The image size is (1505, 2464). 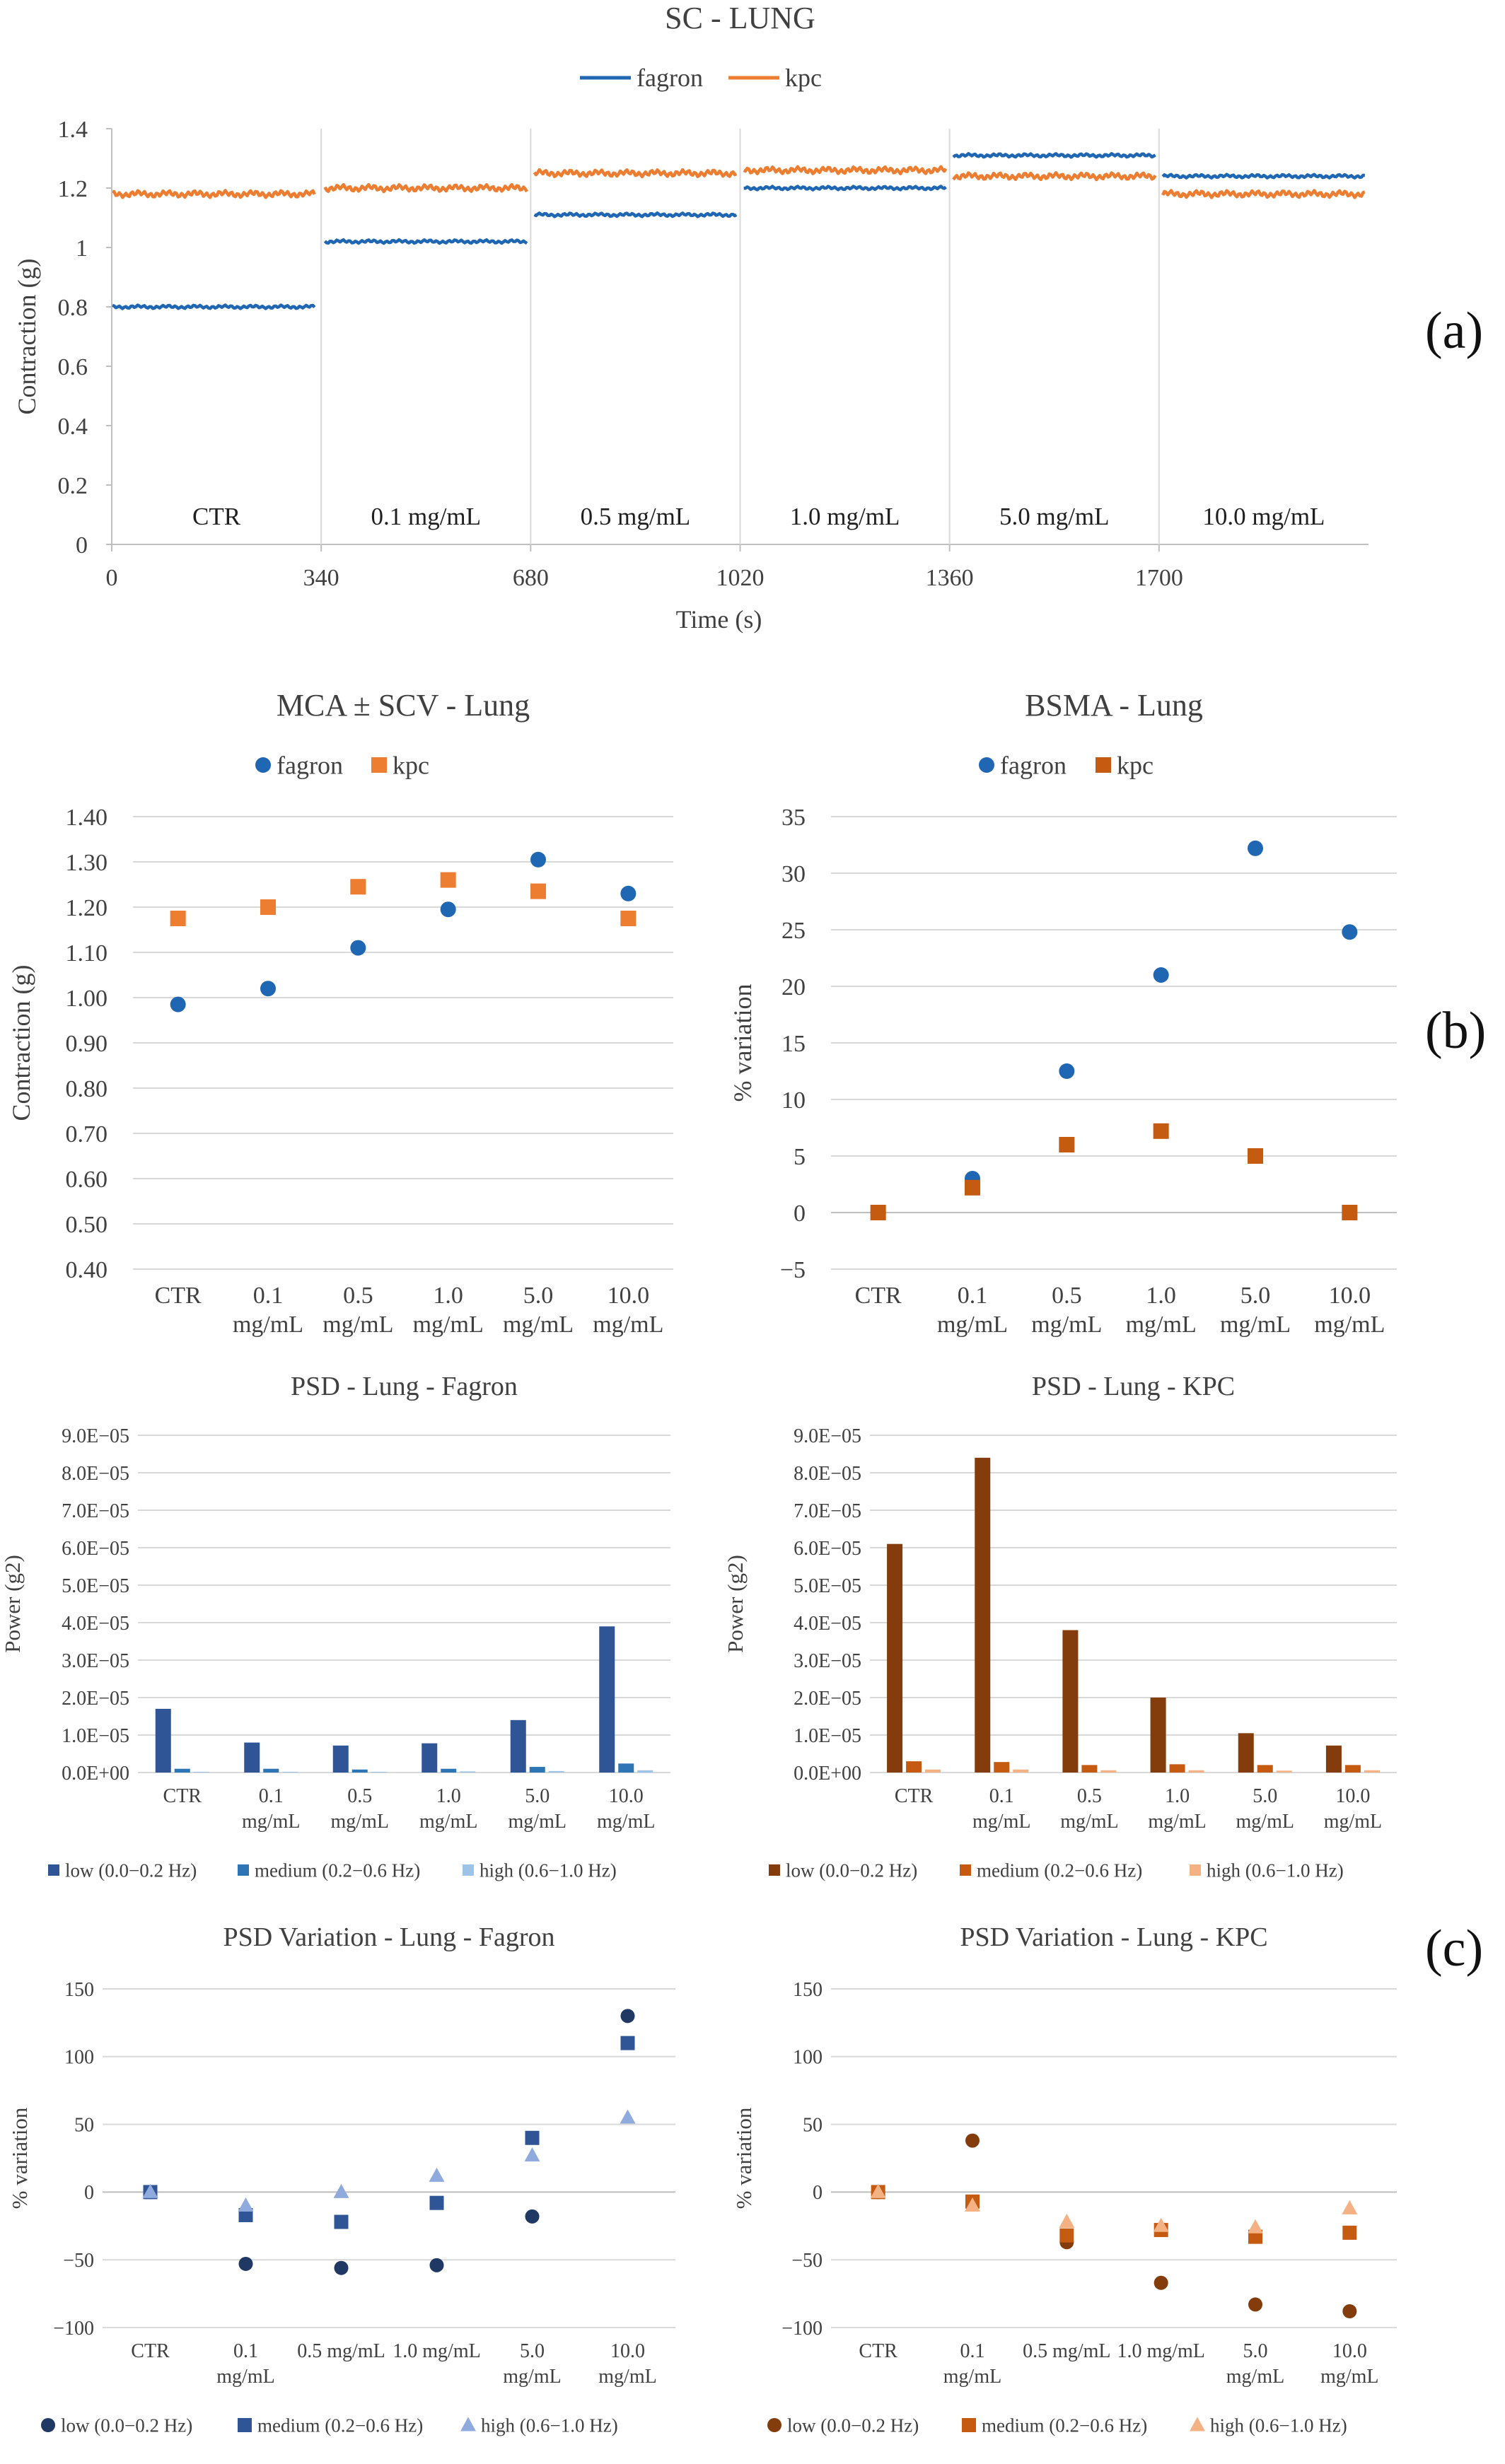 What do you see at coordinates (84, 2125) in the screenshot?
I see `y-tick-label: 50` at bounding box center [84, 2125].